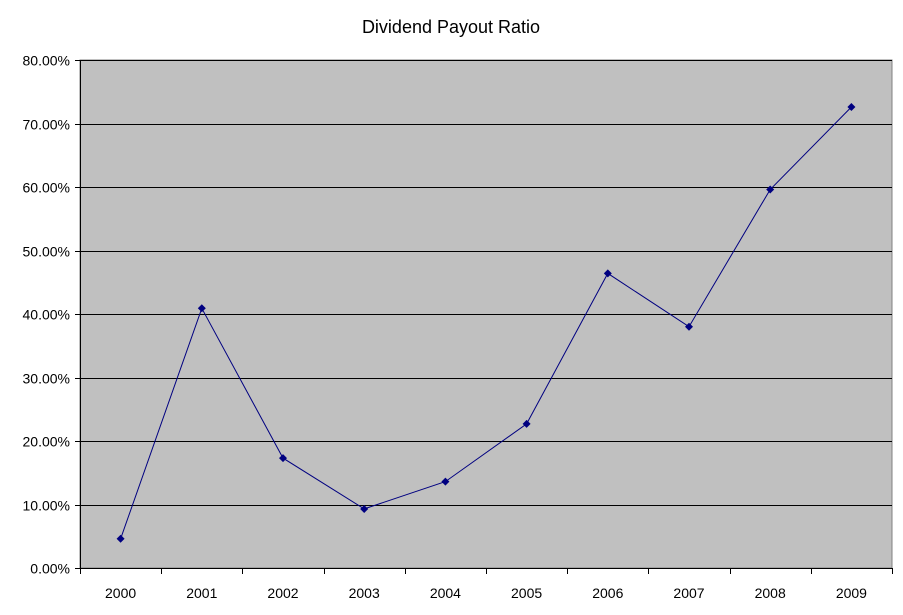 The height and width of the screenshot is (615, 903). I want to click on x-tick-label: 2001, so click(201, 593).